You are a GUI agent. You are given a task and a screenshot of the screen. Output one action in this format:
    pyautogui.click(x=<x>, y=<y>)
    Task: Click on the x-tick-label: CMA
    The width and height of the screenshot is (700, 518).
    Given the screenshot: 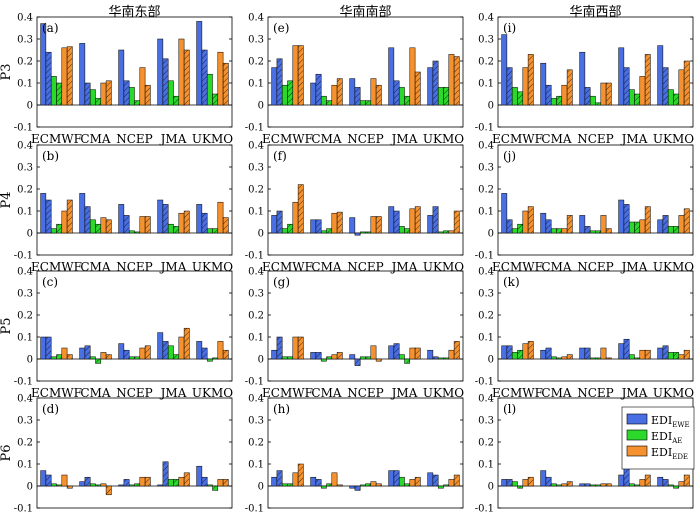 What is the action you would take?
    pyautogui.click(x=326, y=393)
    